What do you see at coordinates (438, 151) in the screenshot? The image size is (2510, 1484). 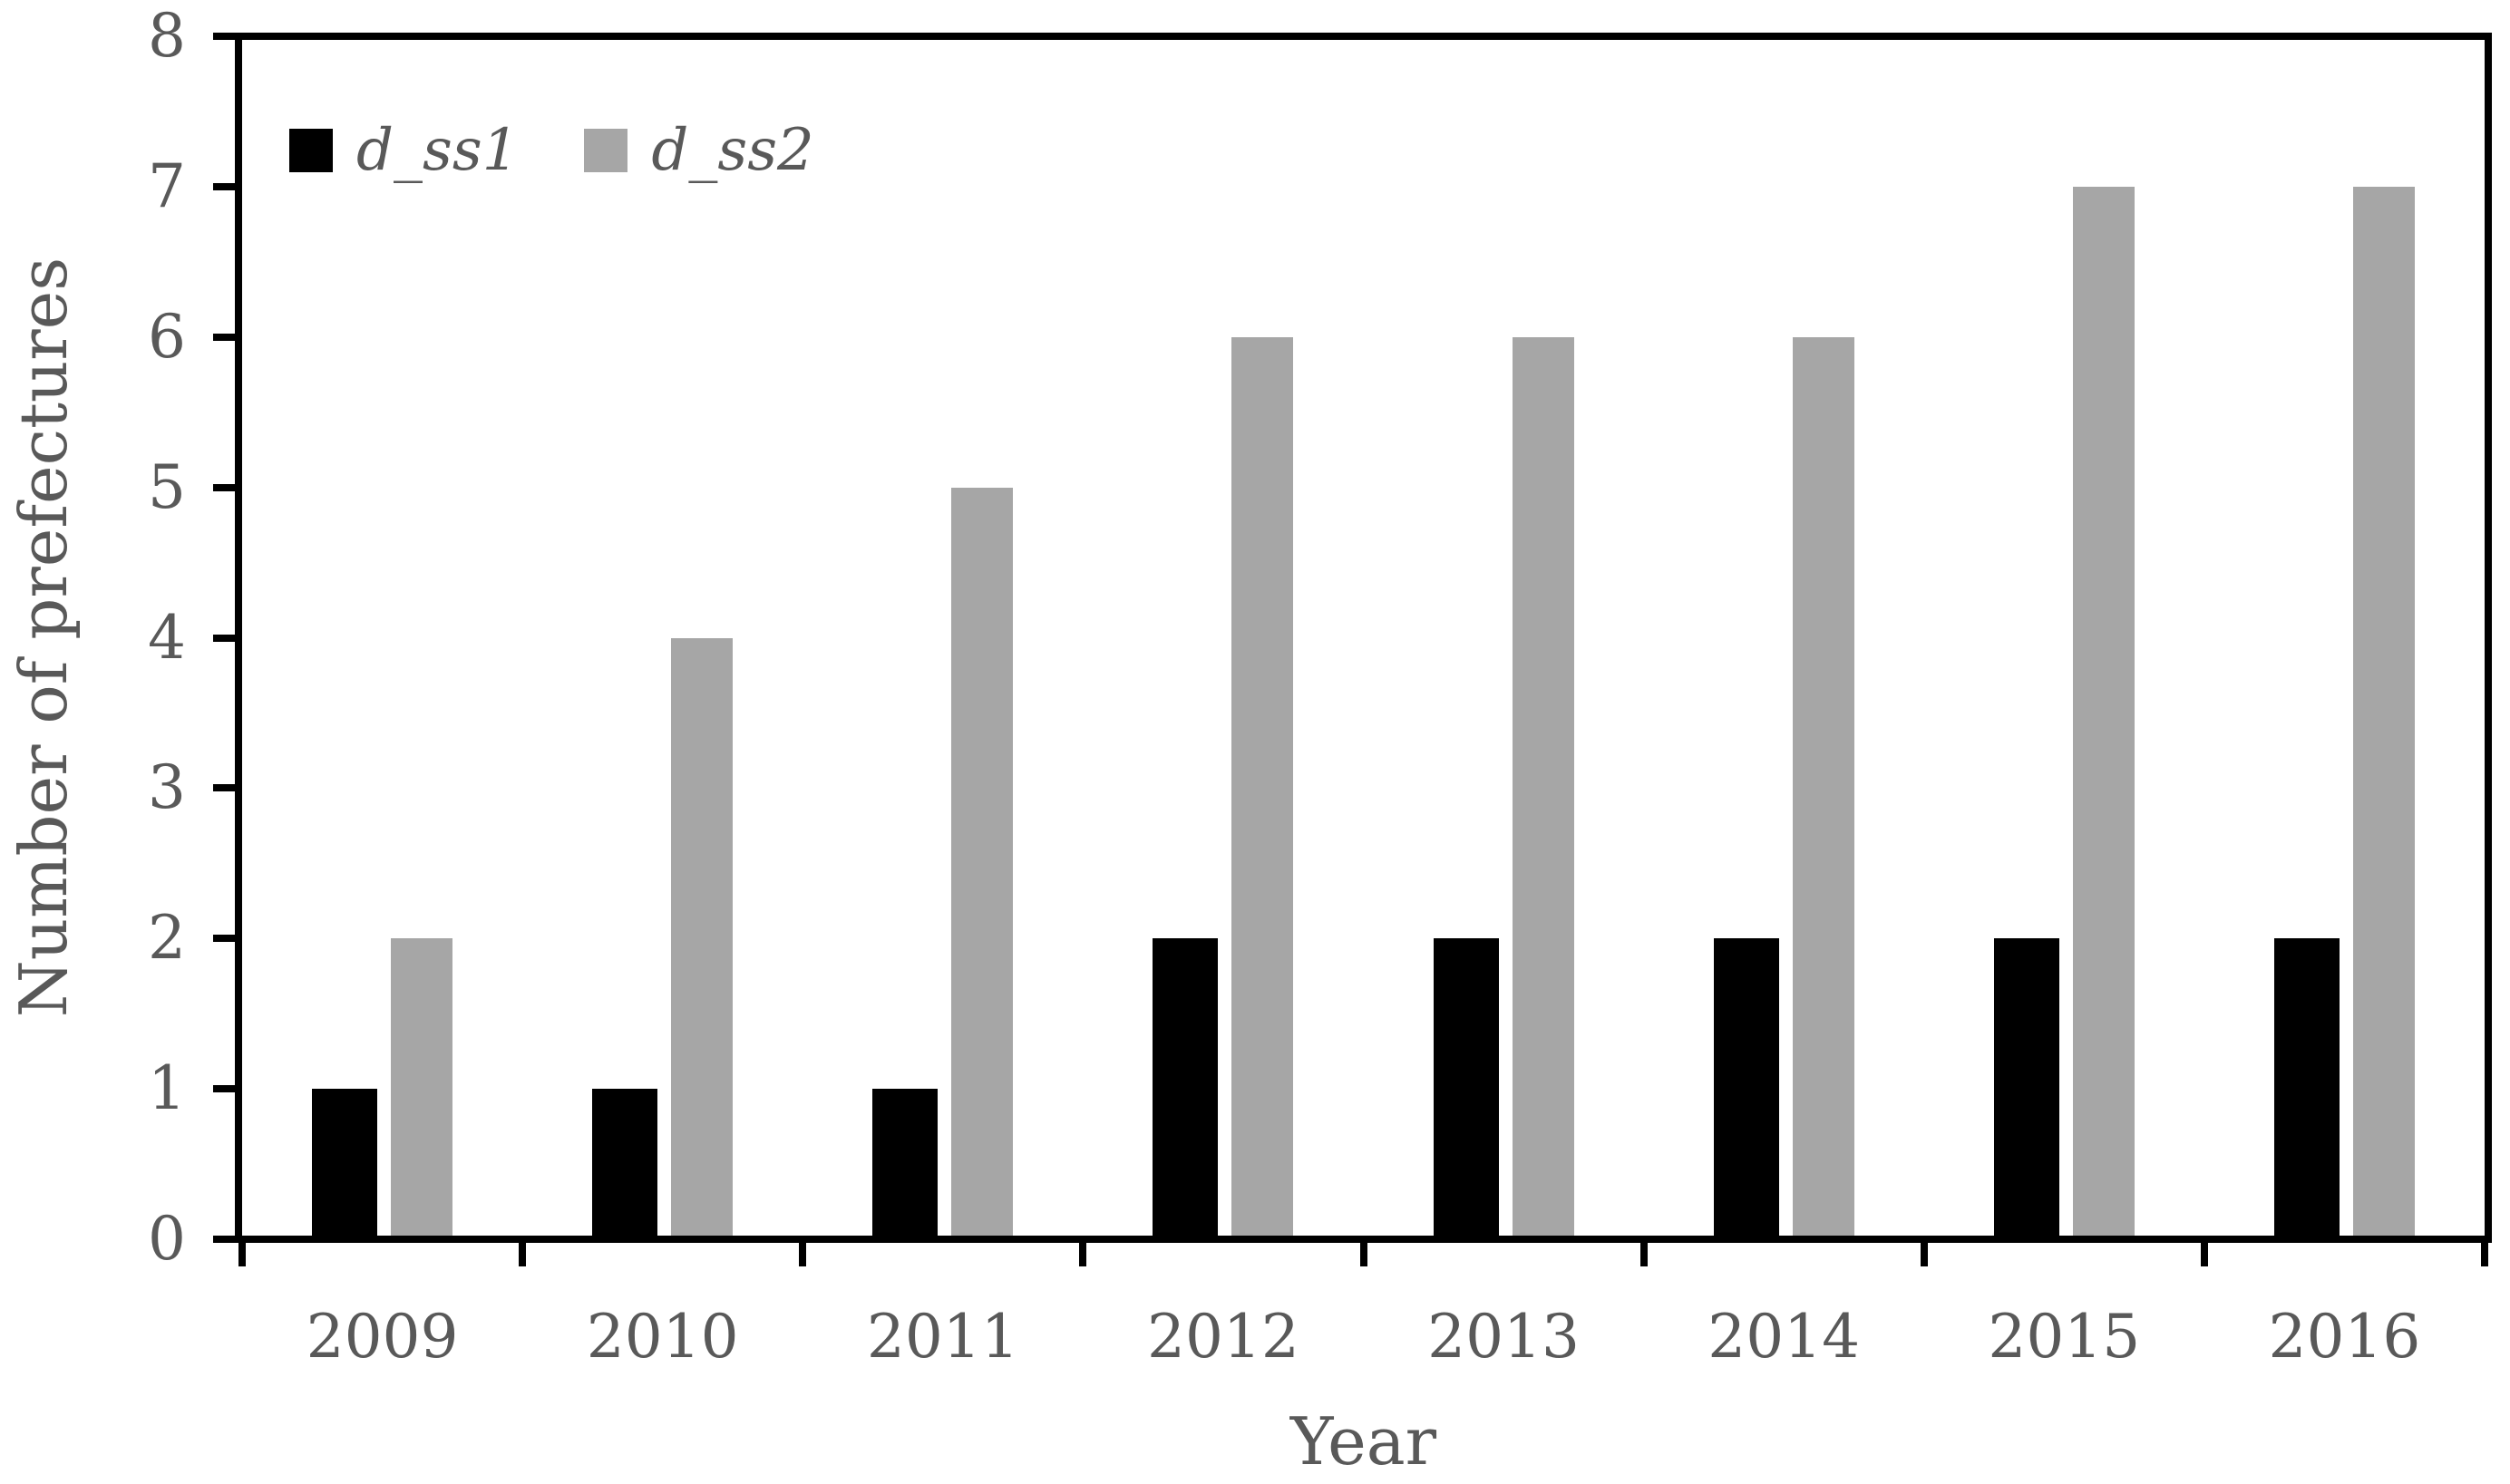 I see `legend-label-d_ss1: d_ss1` at bounding box center [438, 151].